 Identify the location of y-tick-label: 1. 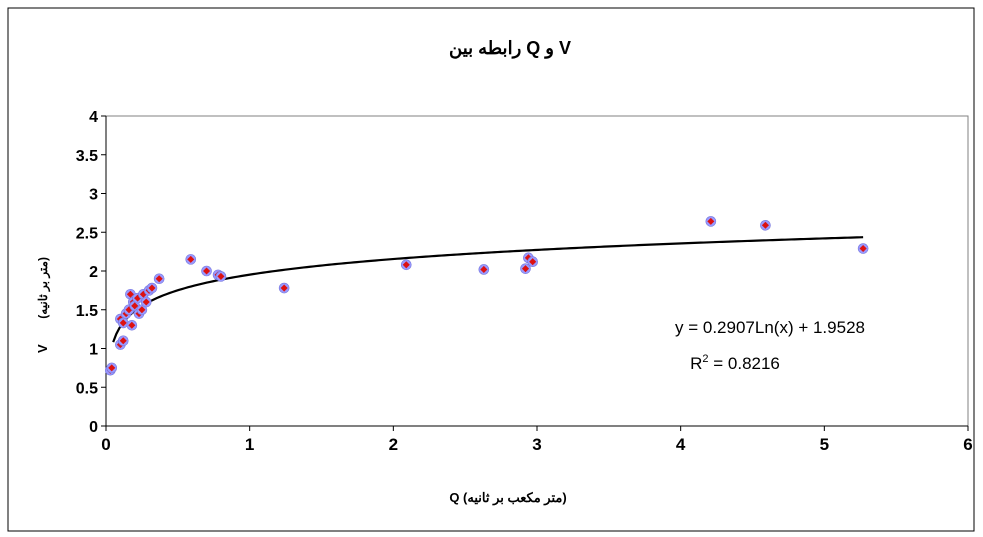
(93, 350).